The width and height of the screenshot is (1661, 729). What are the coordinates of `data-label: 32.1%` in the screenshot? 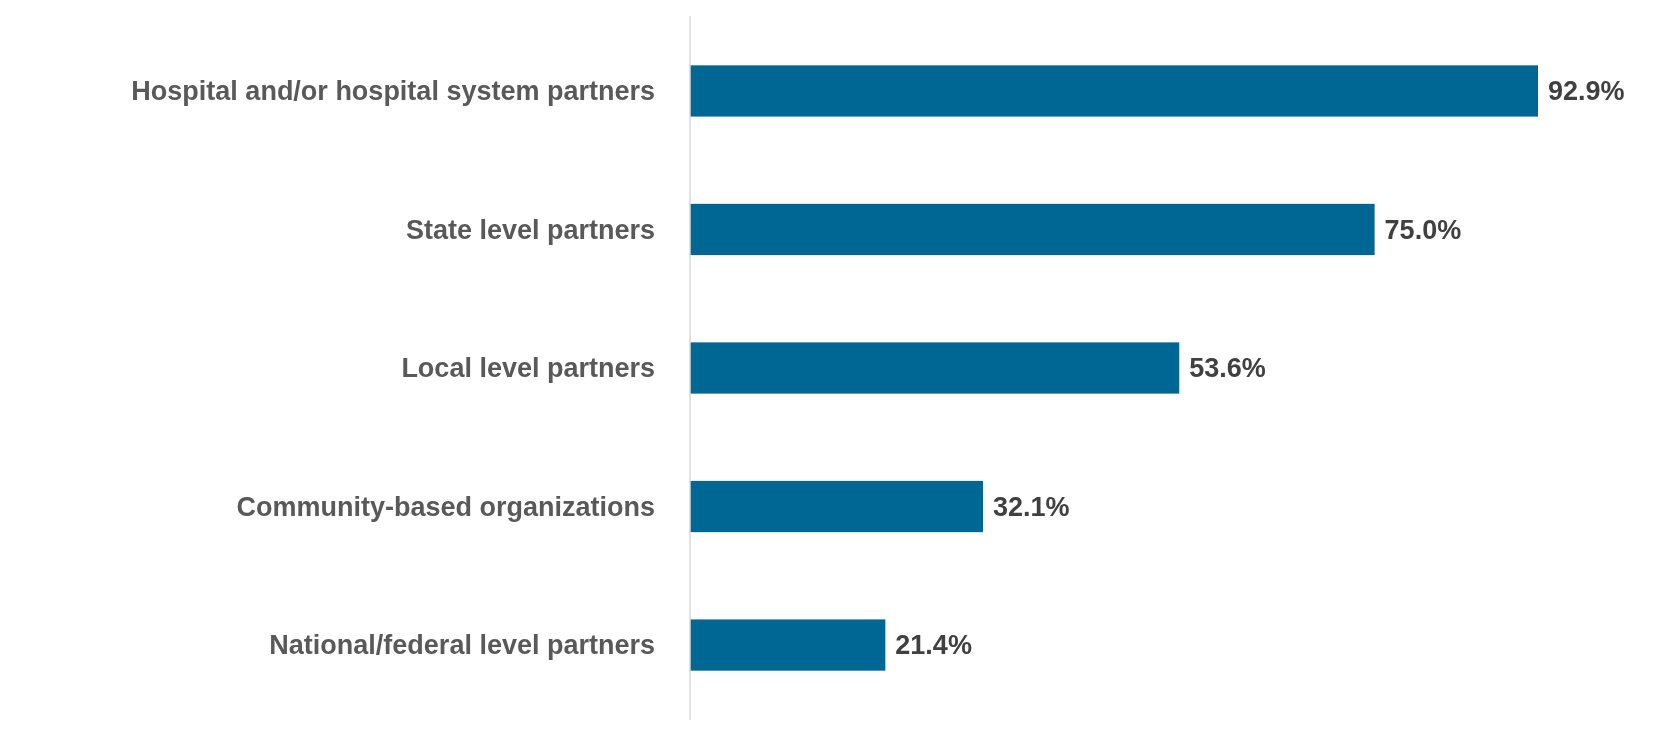 It's located at (1031, 506).